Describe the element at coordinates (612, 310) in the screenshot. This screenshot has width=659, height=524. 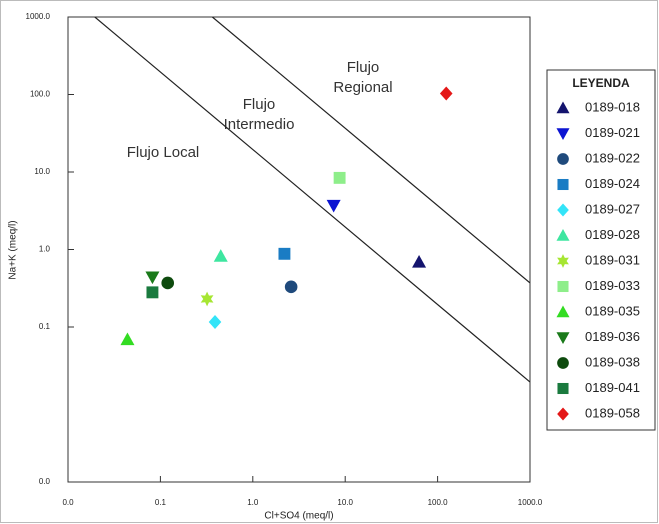
I see `legend-label: 0189-035` at that location.